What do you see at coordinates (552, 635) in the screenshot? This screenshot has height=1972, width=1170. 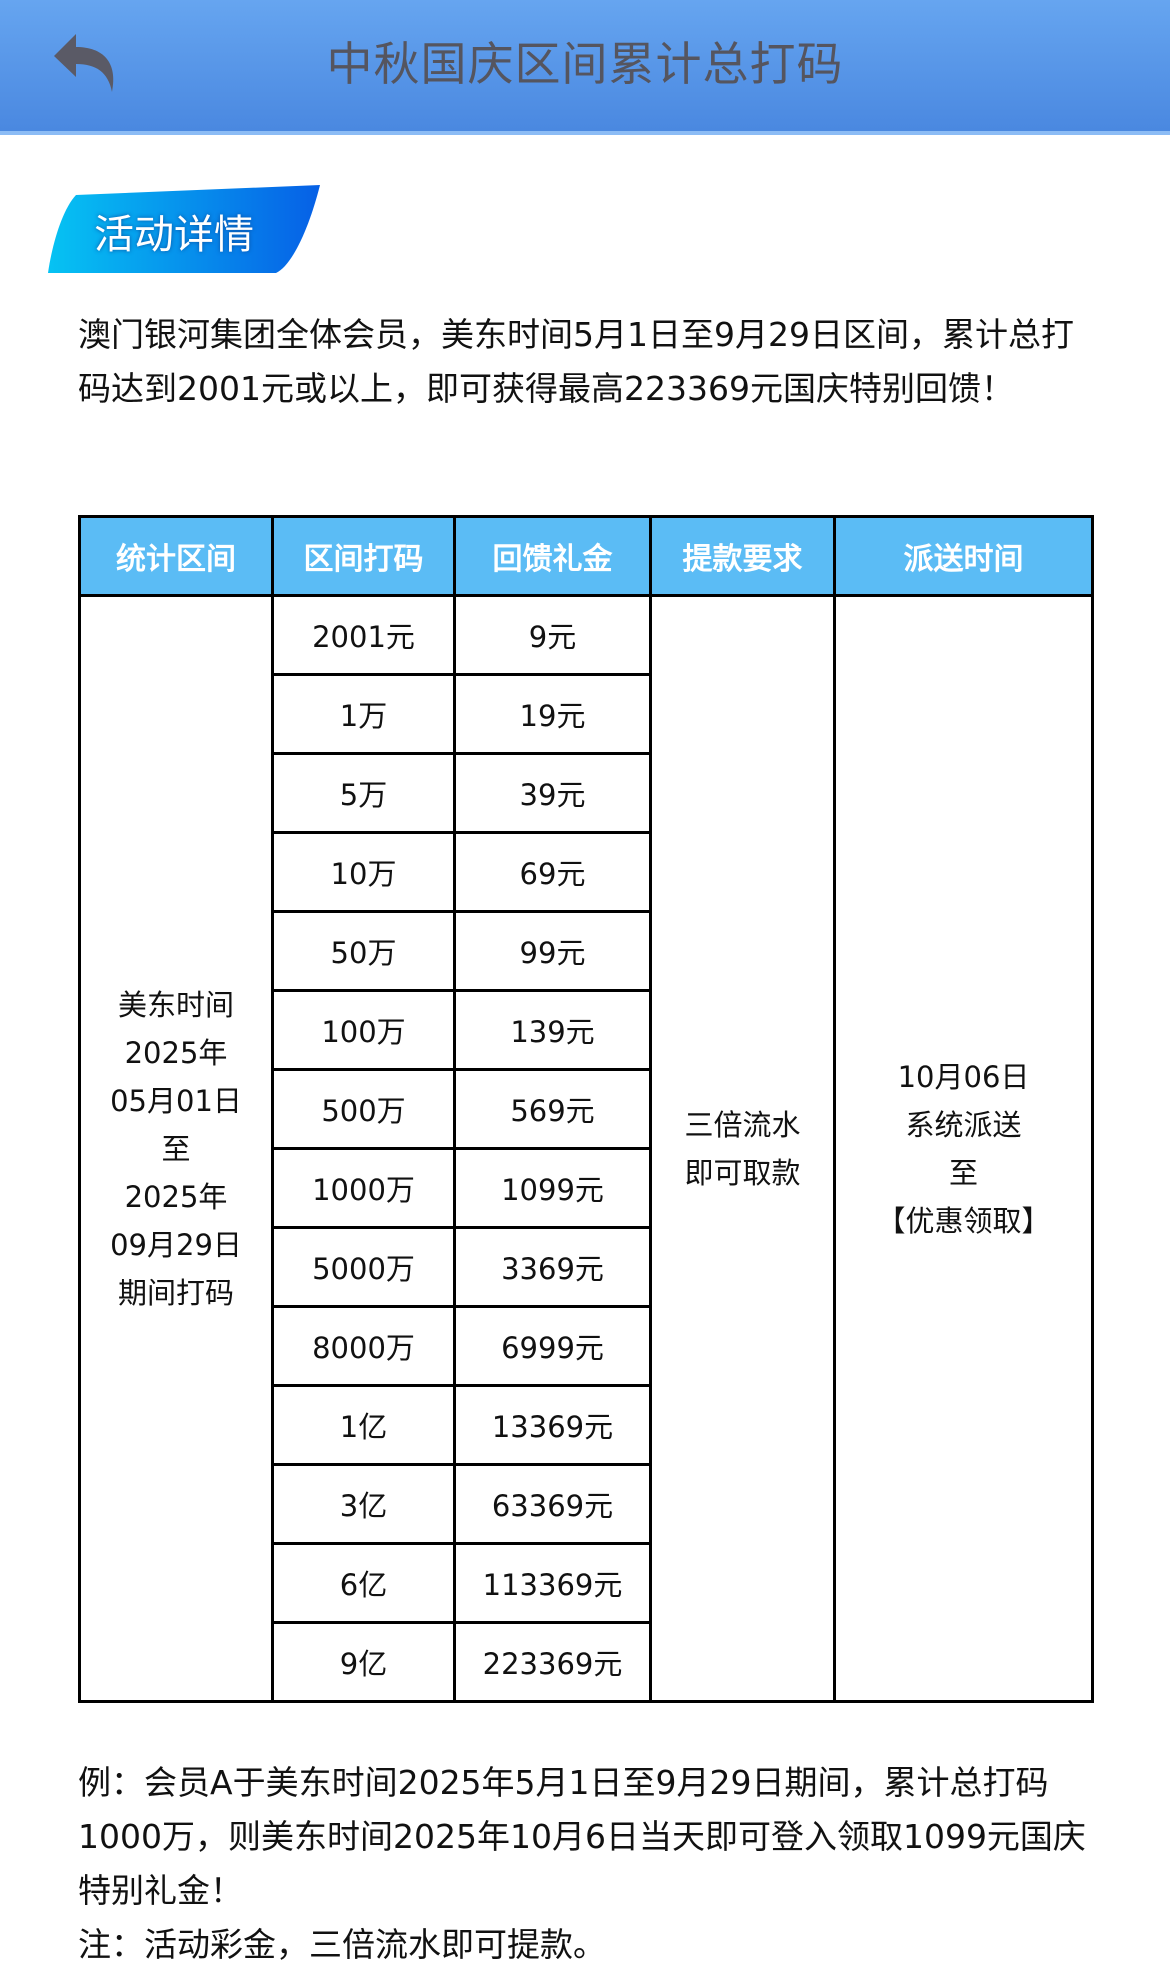 I see `bonus-cell: 9元` at bounding box center [552, 635].